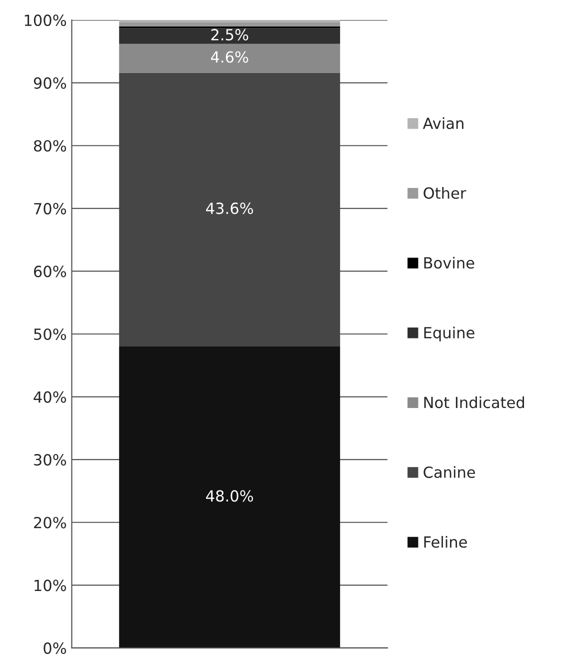 The image size is (574, 668). Describe the element at coordinates (445, 542) in the screenshot. I see `legend-label: Feline` at that location.